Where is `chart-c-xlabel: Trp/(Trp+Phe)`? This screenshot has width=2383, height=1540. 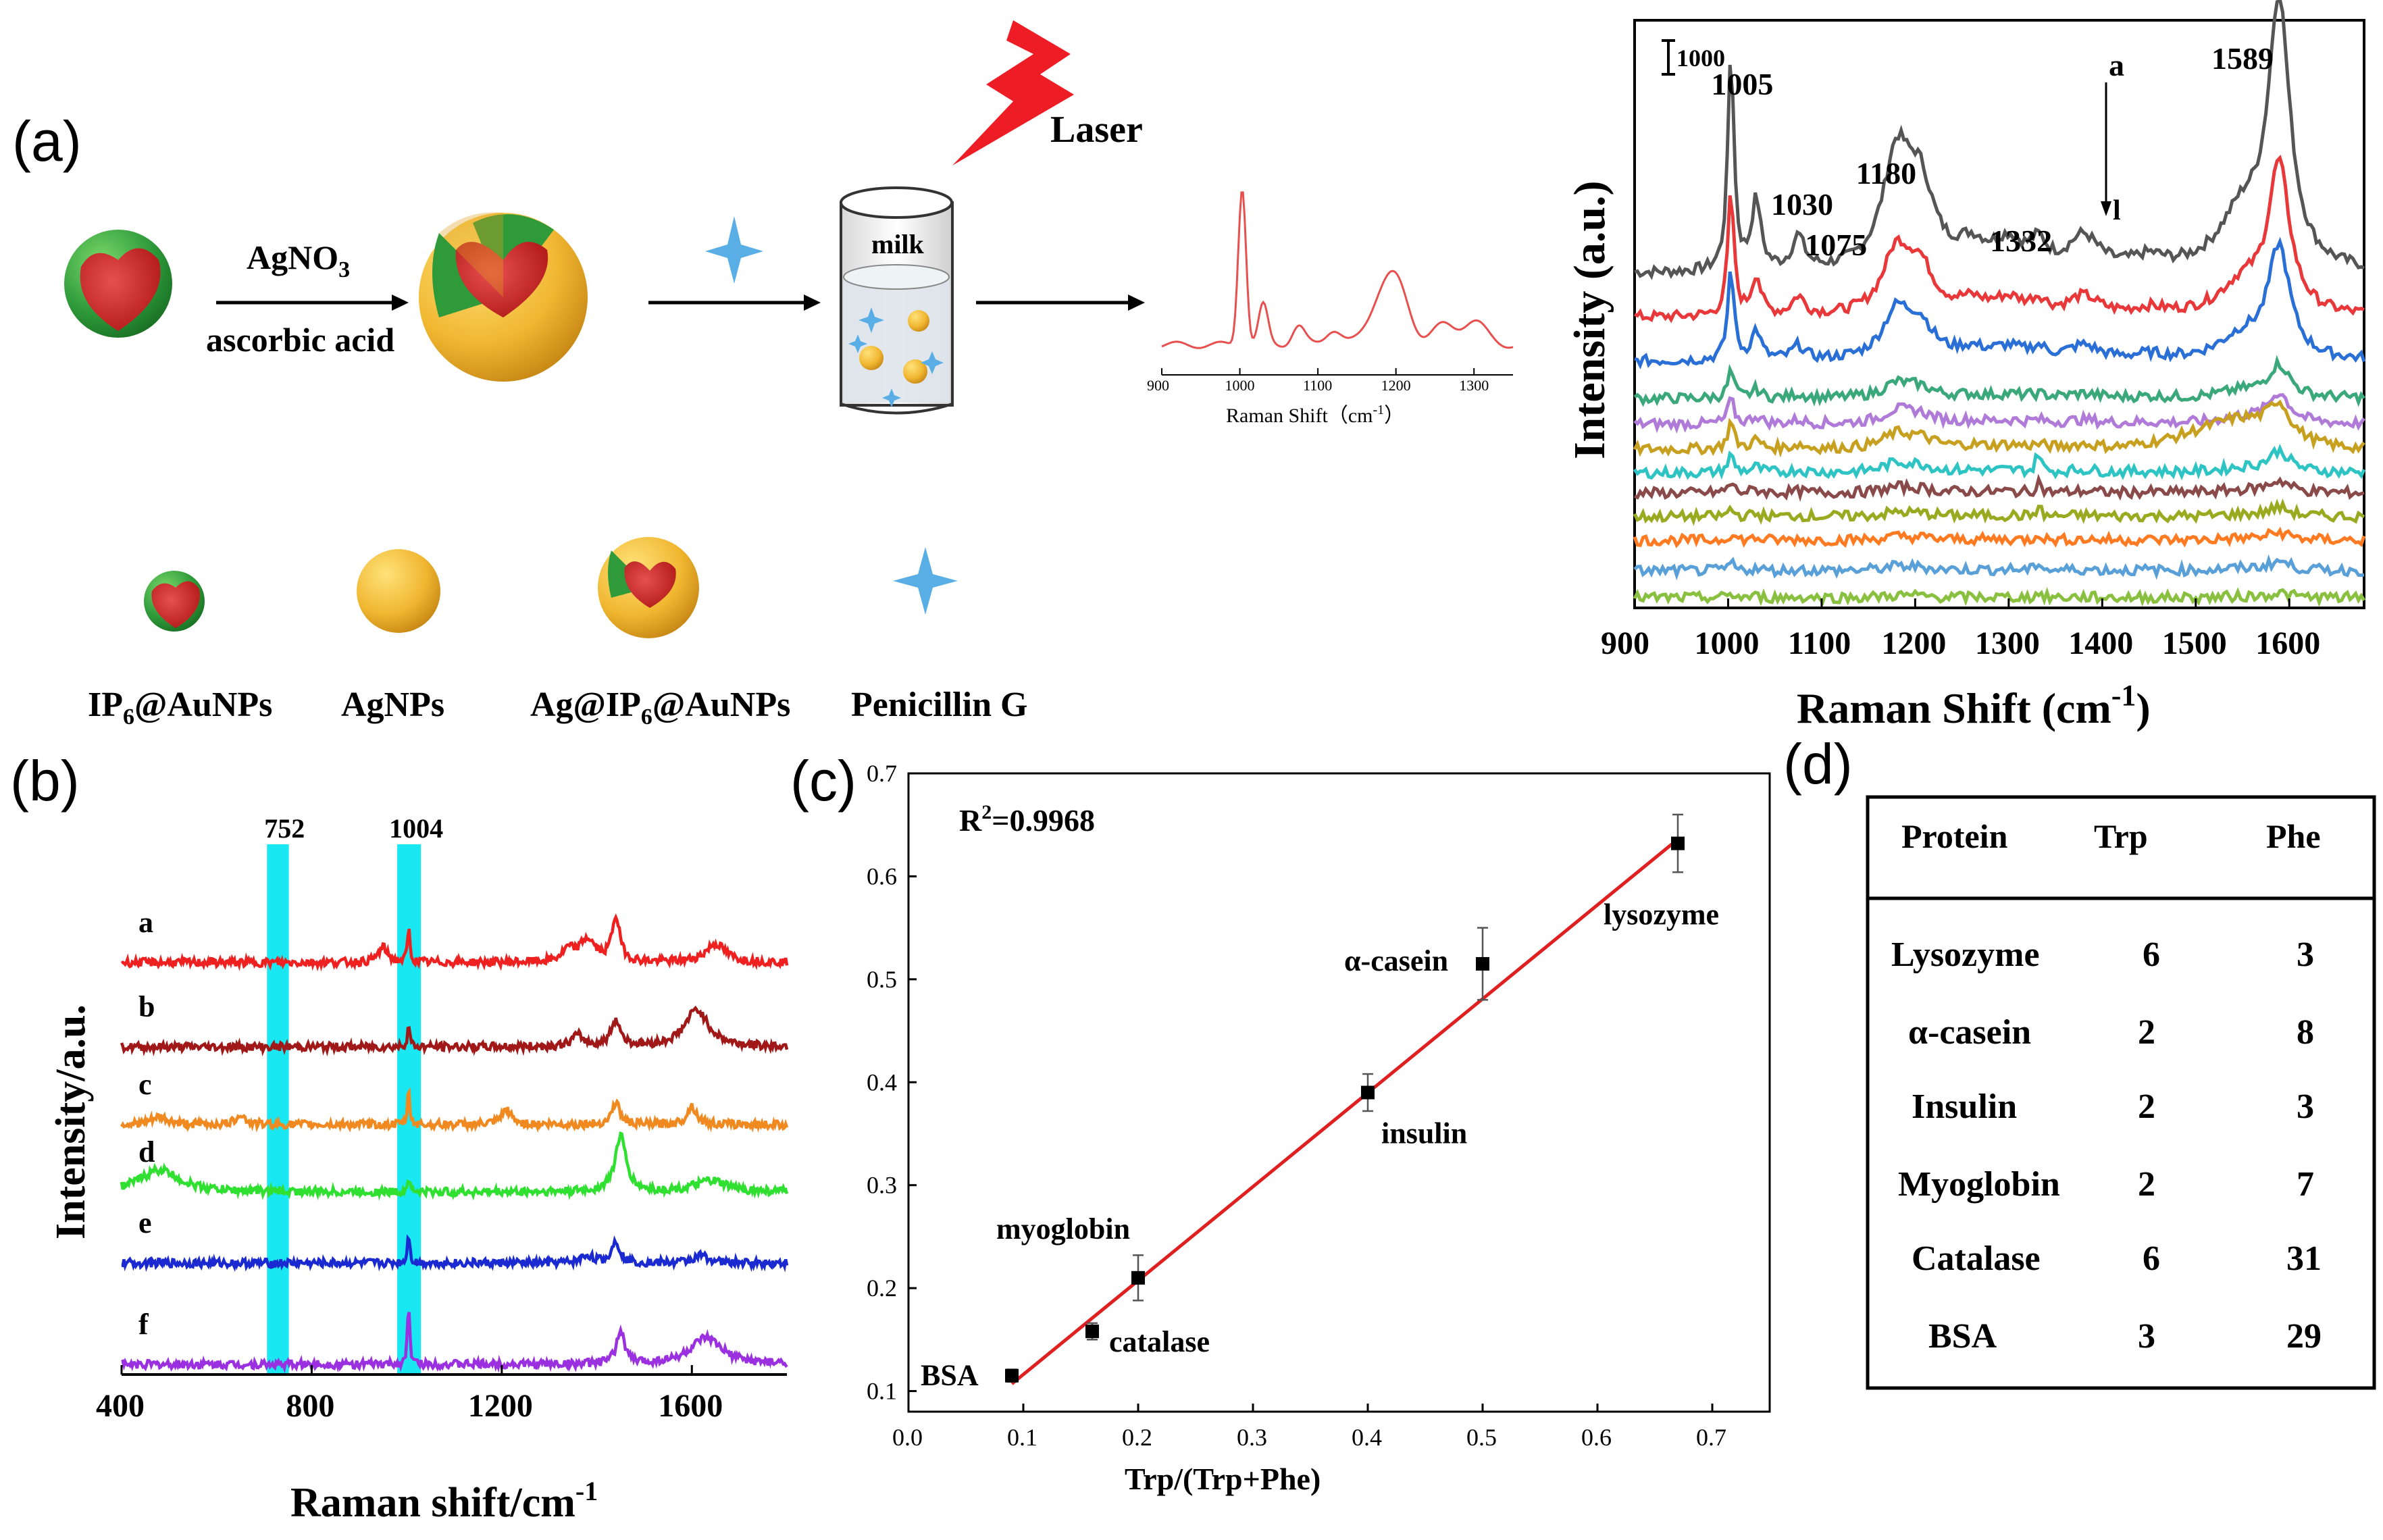 chart-c-xlabel: Trp/(Trp+Phe) is located at coordinates (1223, 1479).